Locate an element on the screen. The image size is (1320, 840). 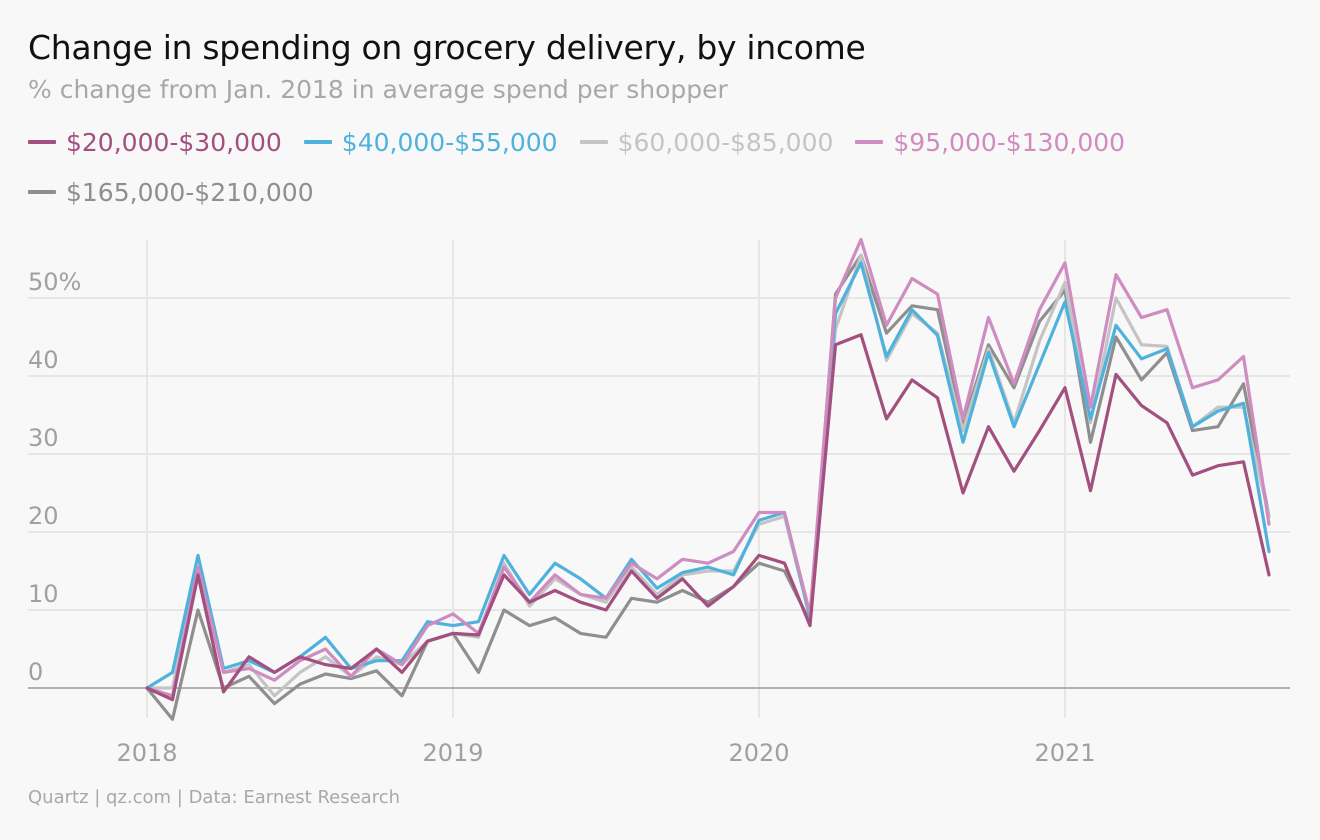
y-tick-label: 10 is located at coordinates (43, 594).